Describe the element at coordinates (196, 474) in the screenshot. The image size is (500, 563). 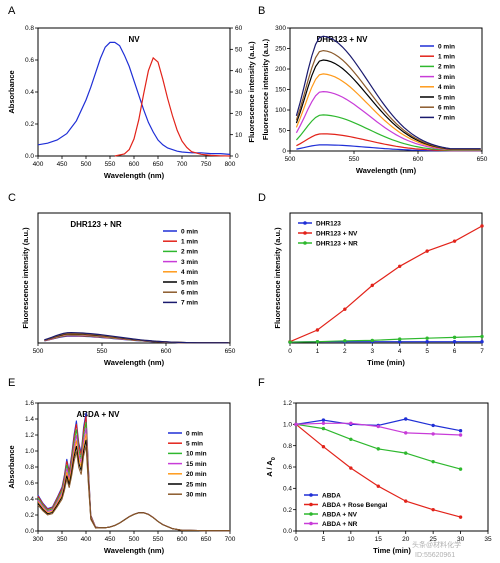
I see `legend-label: 20 min` at that location.